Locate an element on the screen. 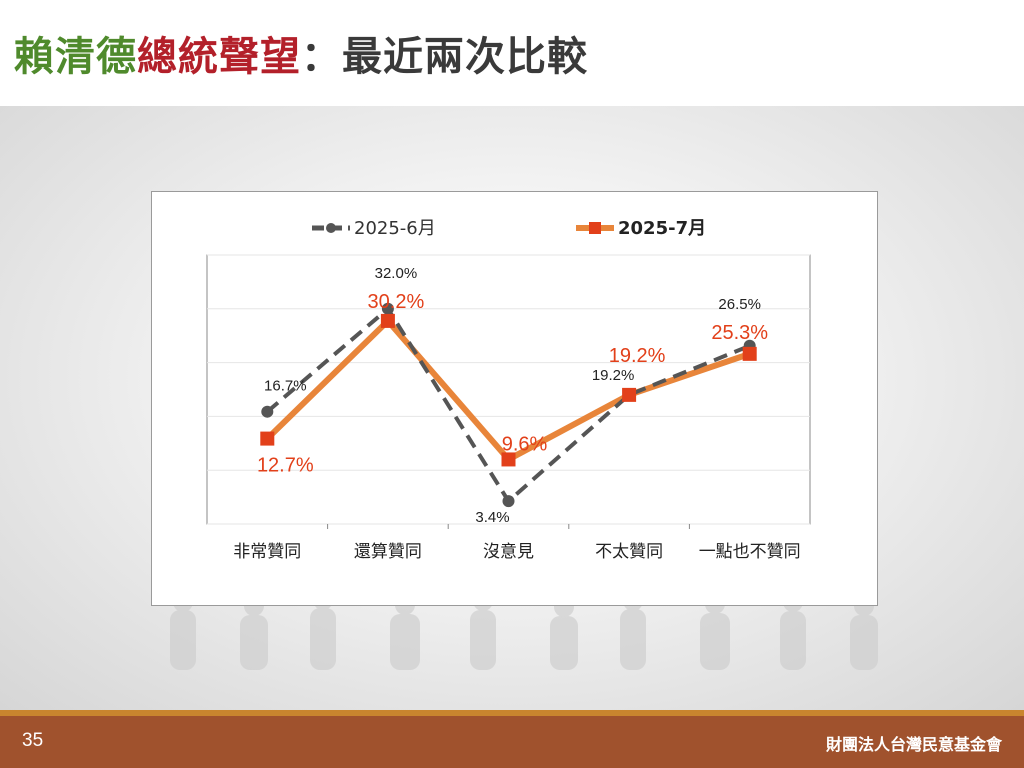  data-label-2025-07: 12.7% is located at coordinates (285, 466).